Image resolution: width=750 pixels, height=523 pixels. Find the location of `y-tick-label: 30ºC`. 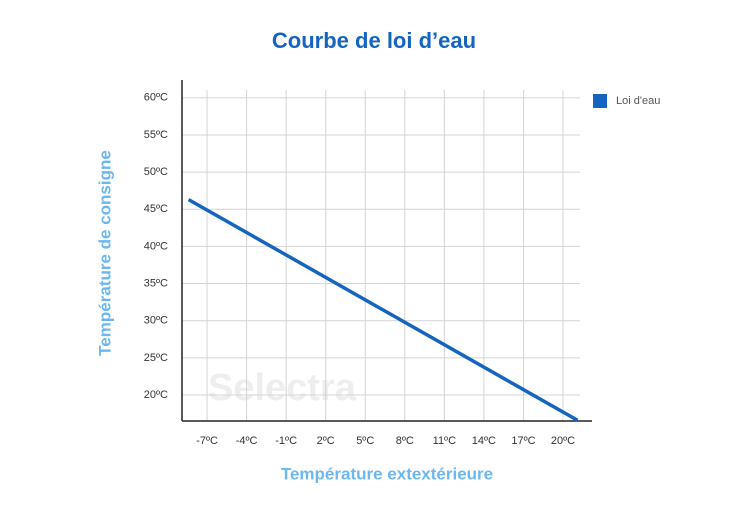

y-tick-label: 30ºC is located at coordinates (156, 321).